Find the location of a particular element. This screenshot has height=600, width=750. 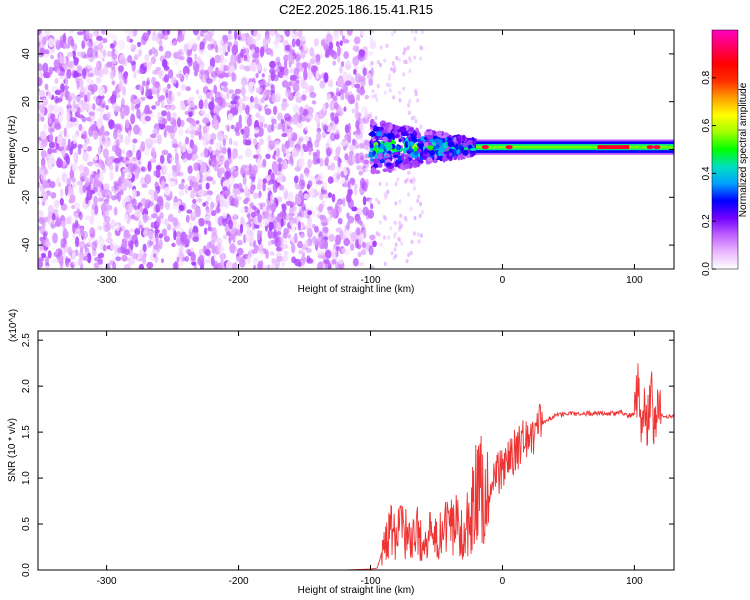

y-tick-label: 1.5 is located at coordinates (26, 432).